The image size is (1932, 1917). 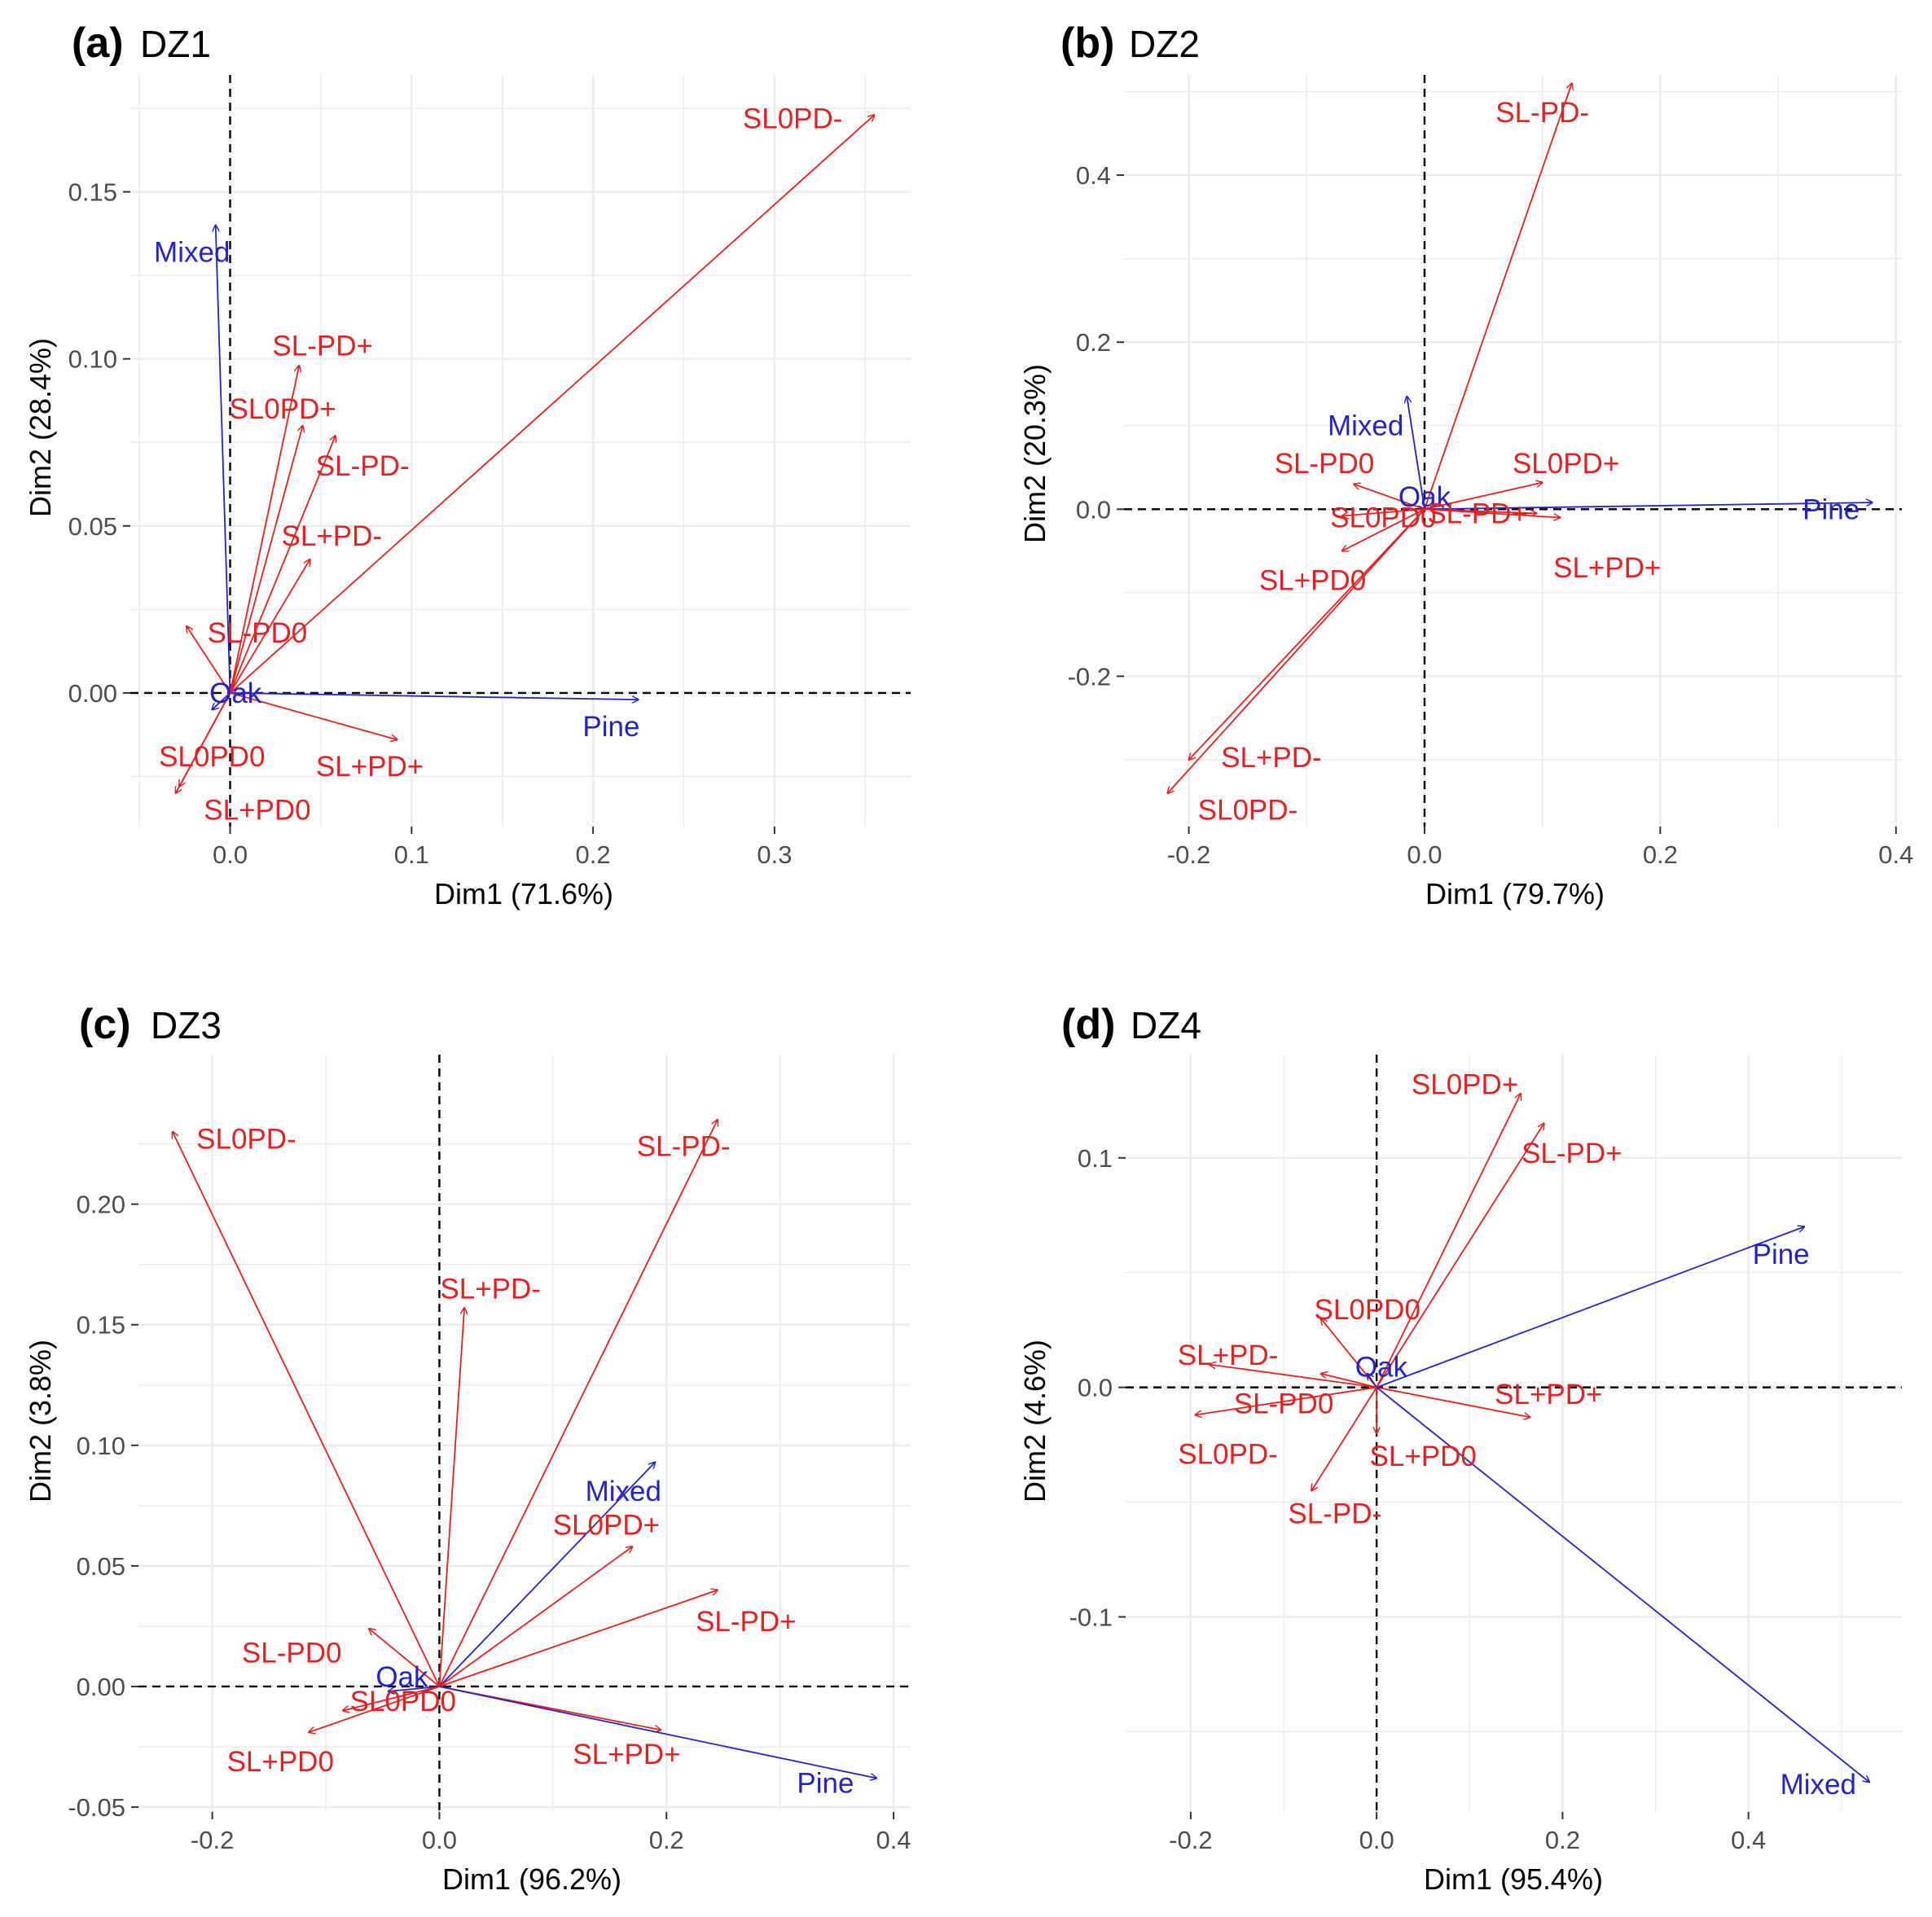 I want to click on x-axis-title: Dim1 (71.6%), so click(x=523, y=893).